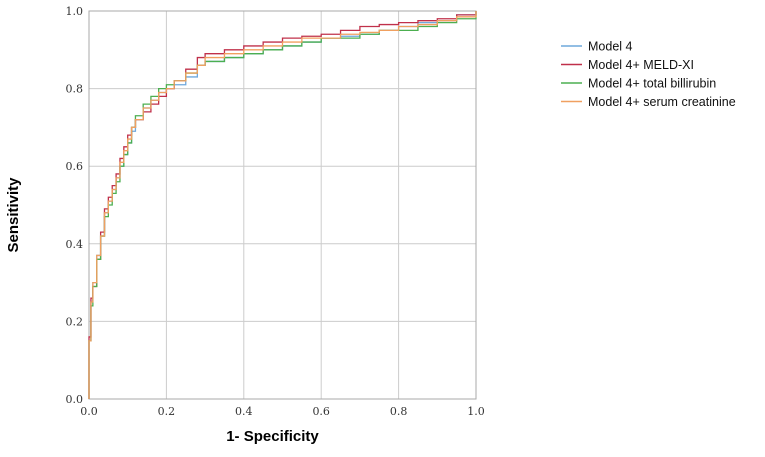 The image size is (765, 457). Describe the element at coordinates (272, 436) in the screenshot. I see `x-axis-title: 1- Specificity` at that location.